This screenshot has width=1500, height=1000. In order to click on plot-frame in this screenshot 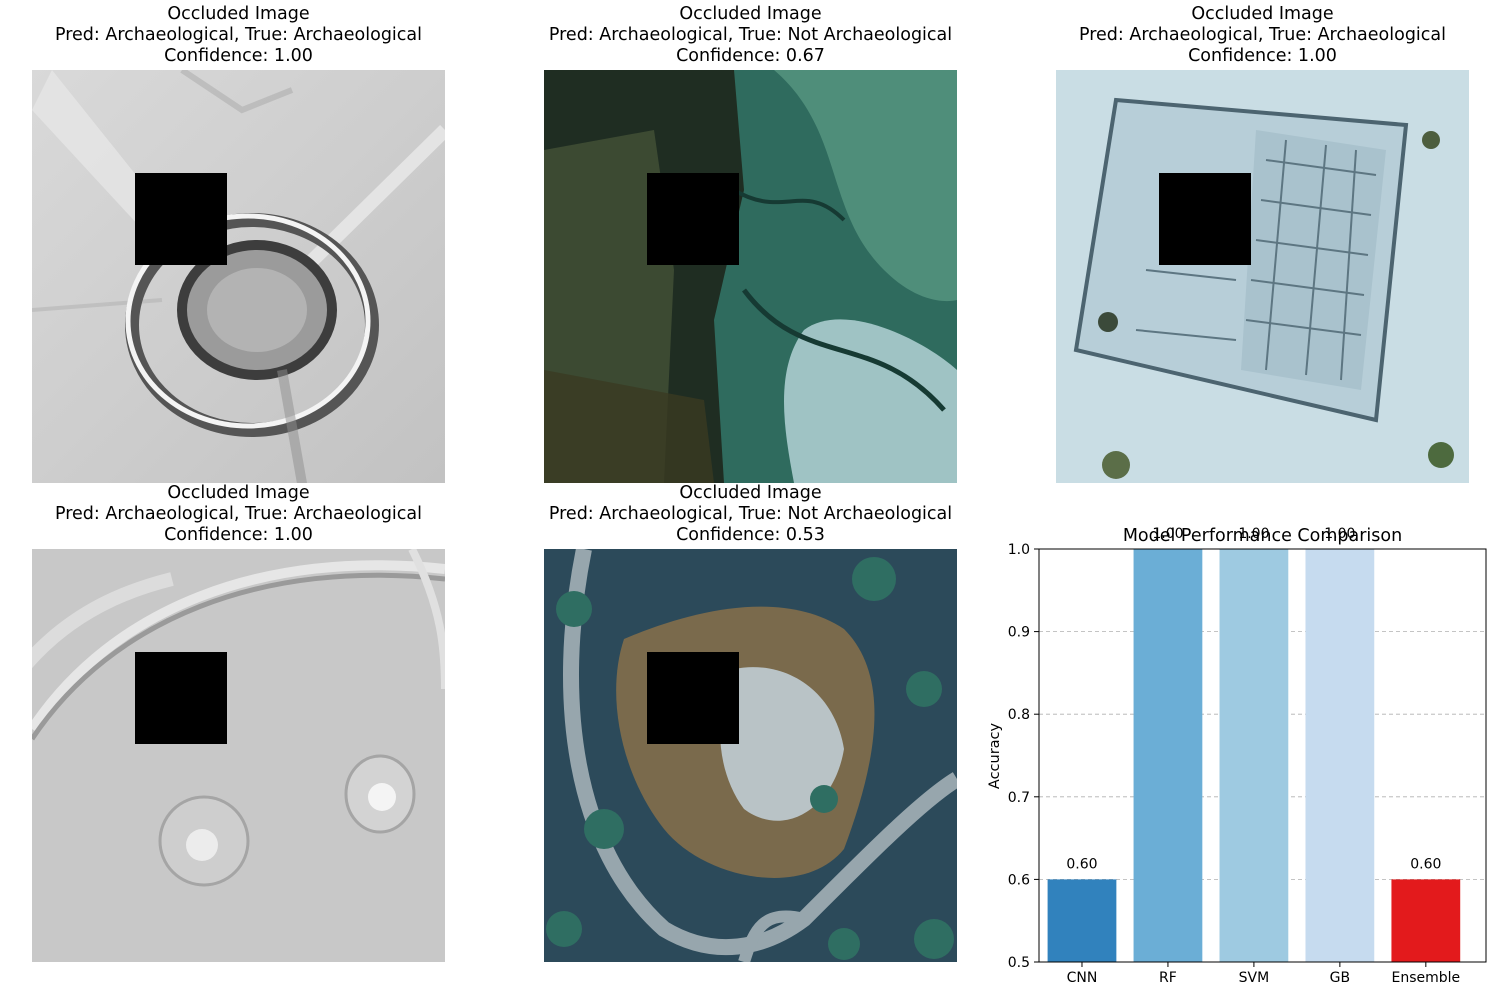, I will do `click(1262, 755)`.